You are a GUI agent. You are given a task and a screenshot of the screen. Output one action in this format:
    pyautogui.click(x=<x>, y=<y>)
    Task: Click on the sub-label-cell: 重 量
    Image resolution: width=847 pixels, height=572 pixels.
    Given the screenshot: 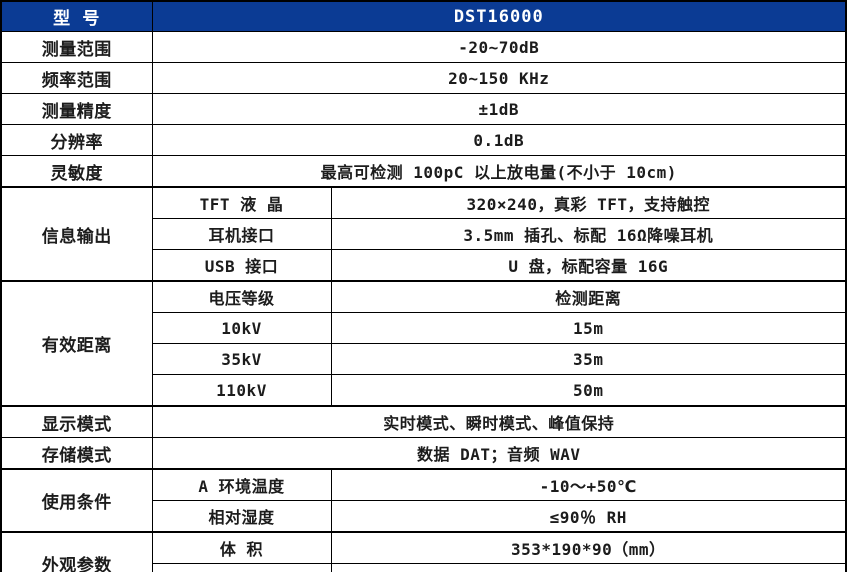 What is the action you would take?
    pyautogui.click(x=241, y=567)
    